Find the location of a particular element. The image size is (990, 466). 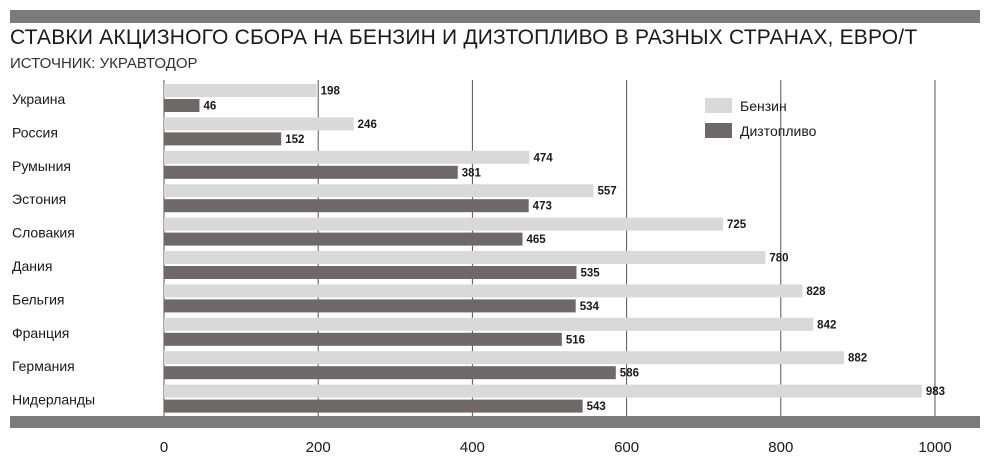

category-label: Бельгия is located at coordinates (38, 299).